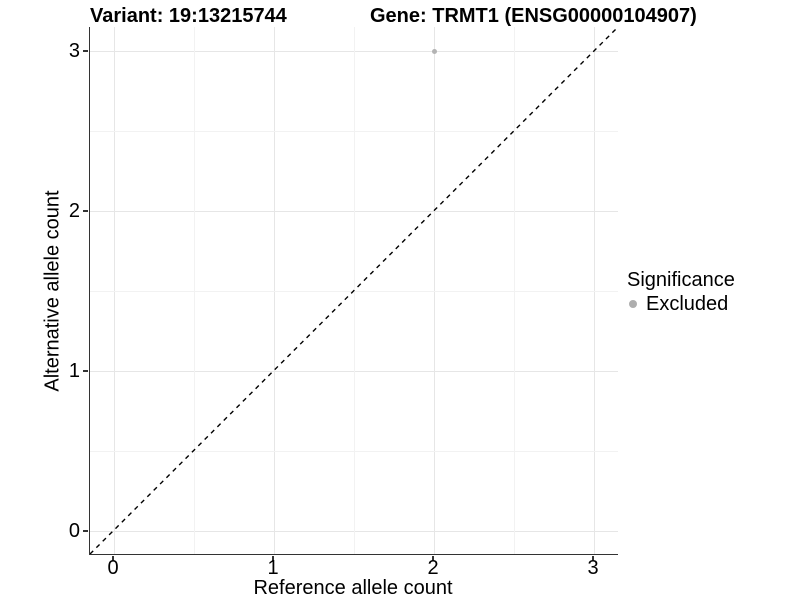 This screenshot has width=800, height=600. I want to click on x-tick-label: 2, so click(433, 568).